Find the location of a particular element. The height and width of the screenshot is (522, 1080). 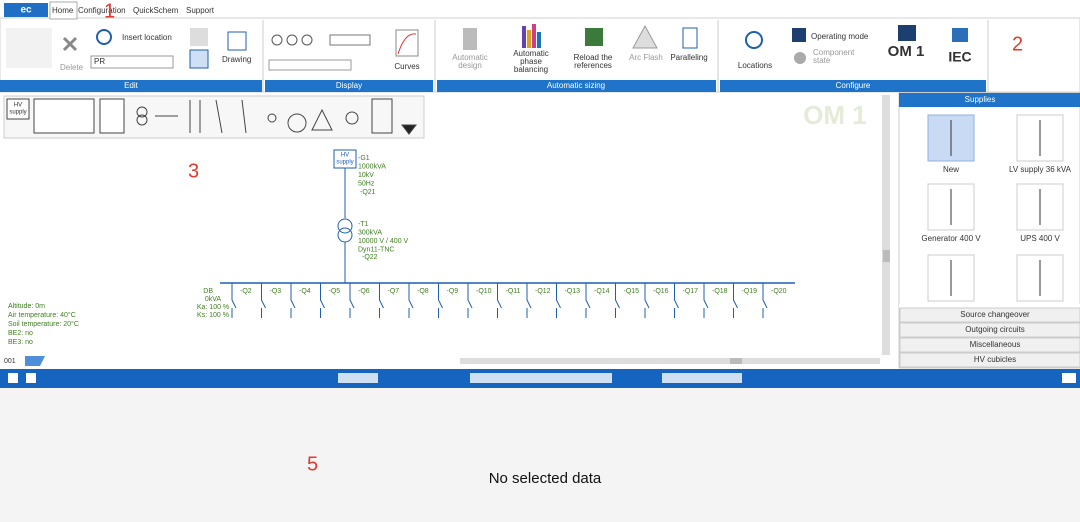

feeder-label: -Q15 is located at coordinates (632, 291).